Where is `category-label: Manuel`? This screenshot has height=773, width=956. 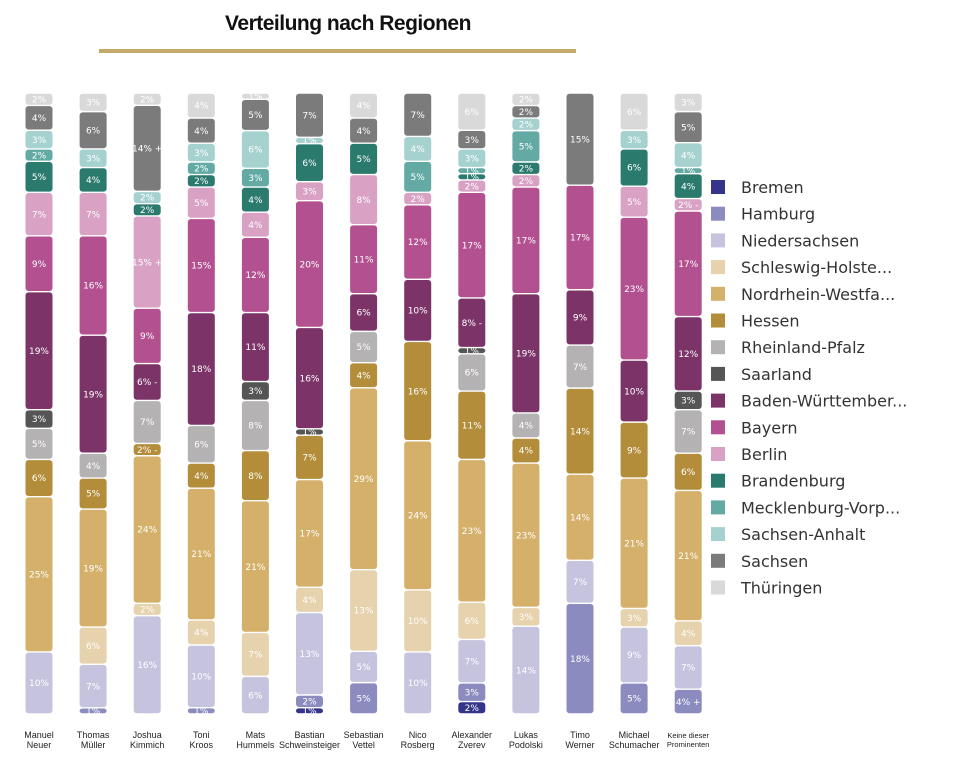
category-label: Manuel is located at coordinates (39, 735).